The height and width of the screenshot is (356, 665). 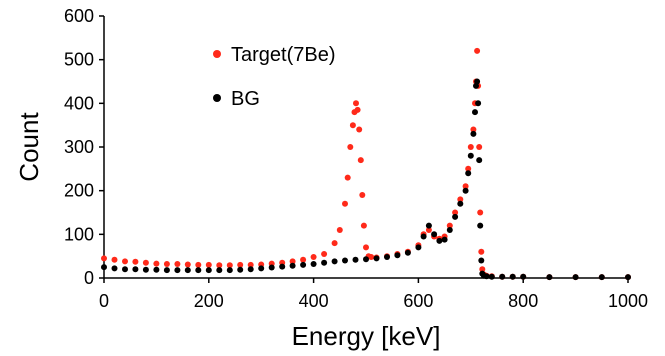 I want to click on y-tick-label: 0, so click(x=89, y=278).